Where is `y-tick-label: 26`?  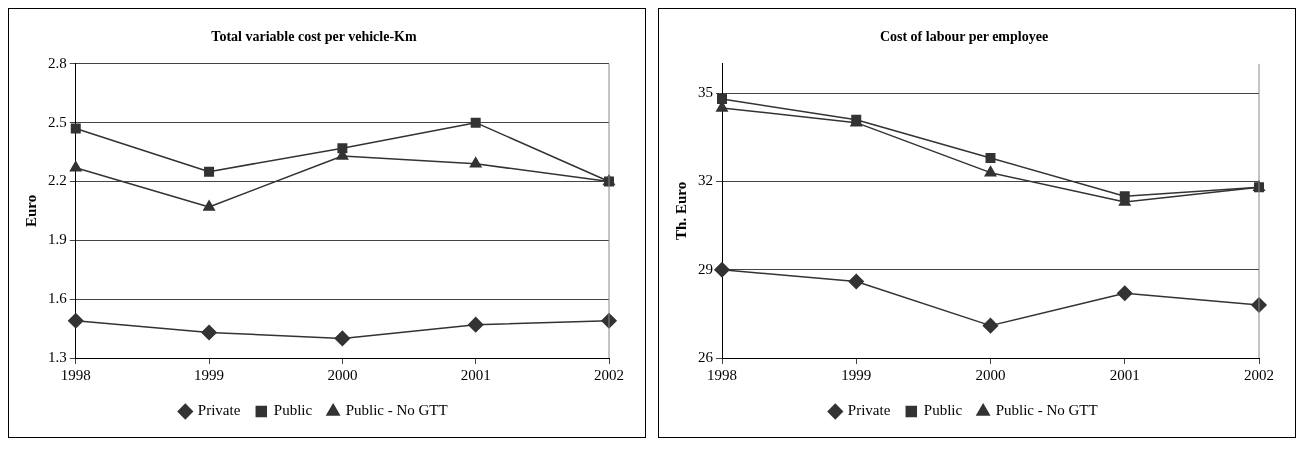 y-tick-label: 26 is located at coordinates (706, 356).